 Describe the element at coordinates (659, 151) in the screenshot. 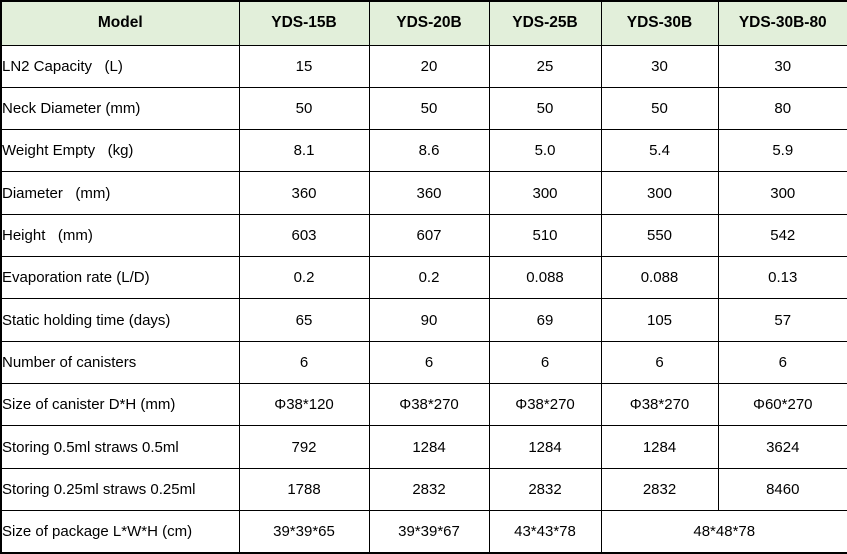

I see `spec-value: 5.4` at that location.